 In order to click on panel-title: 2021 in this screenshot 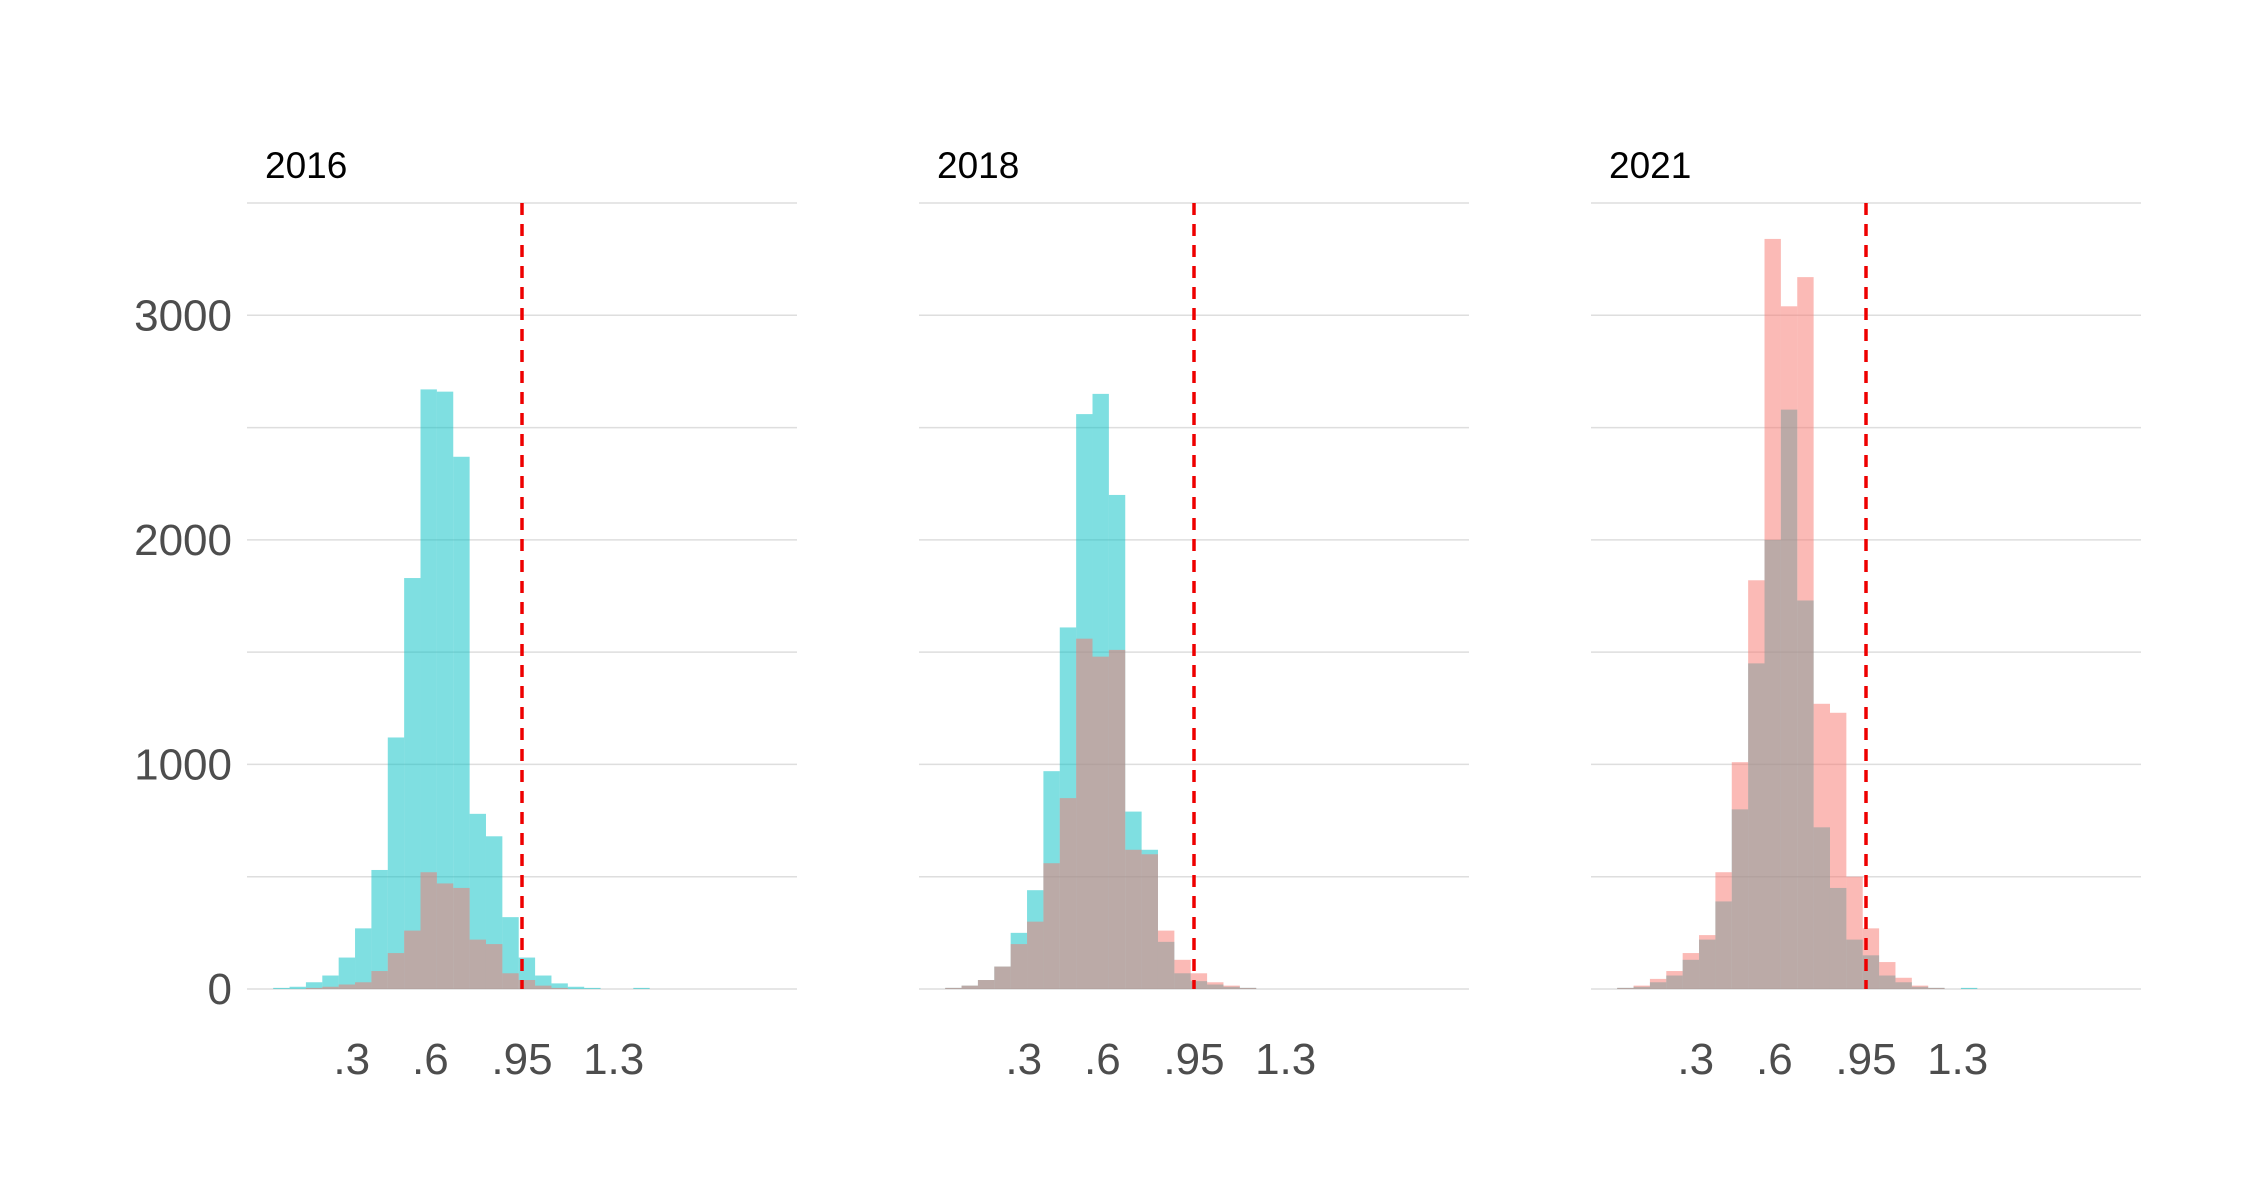, I will do `click(1650, 165)`.